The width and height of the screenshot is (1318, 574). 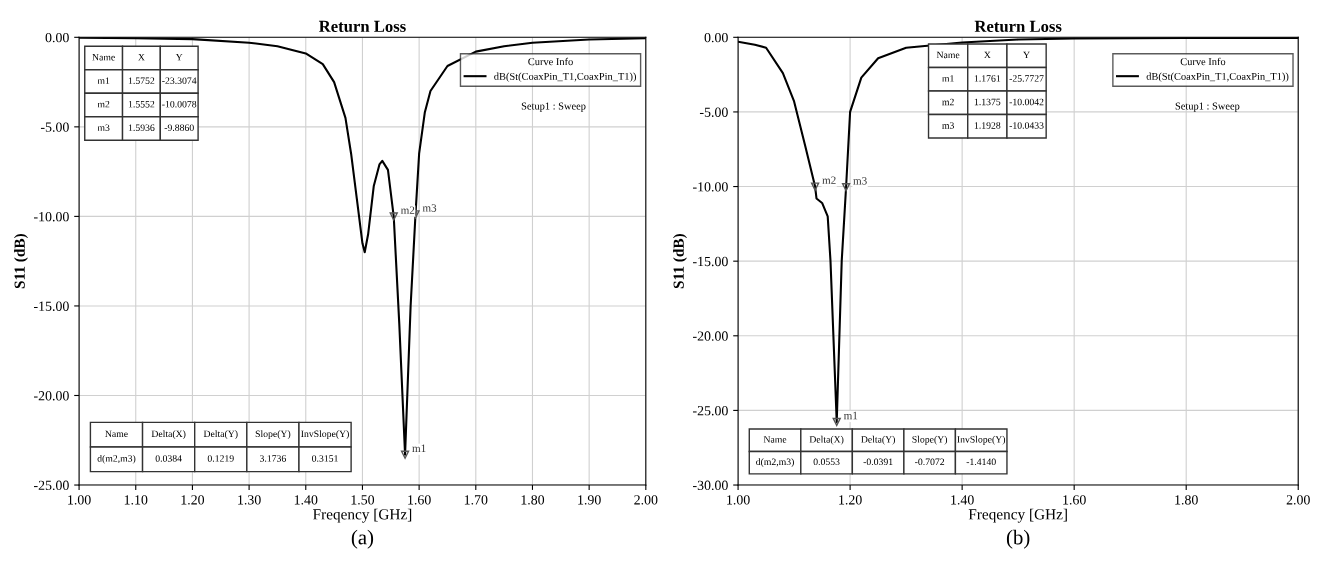 I want to click on x-tick-label: 1.10, so click(x=136, y=500).